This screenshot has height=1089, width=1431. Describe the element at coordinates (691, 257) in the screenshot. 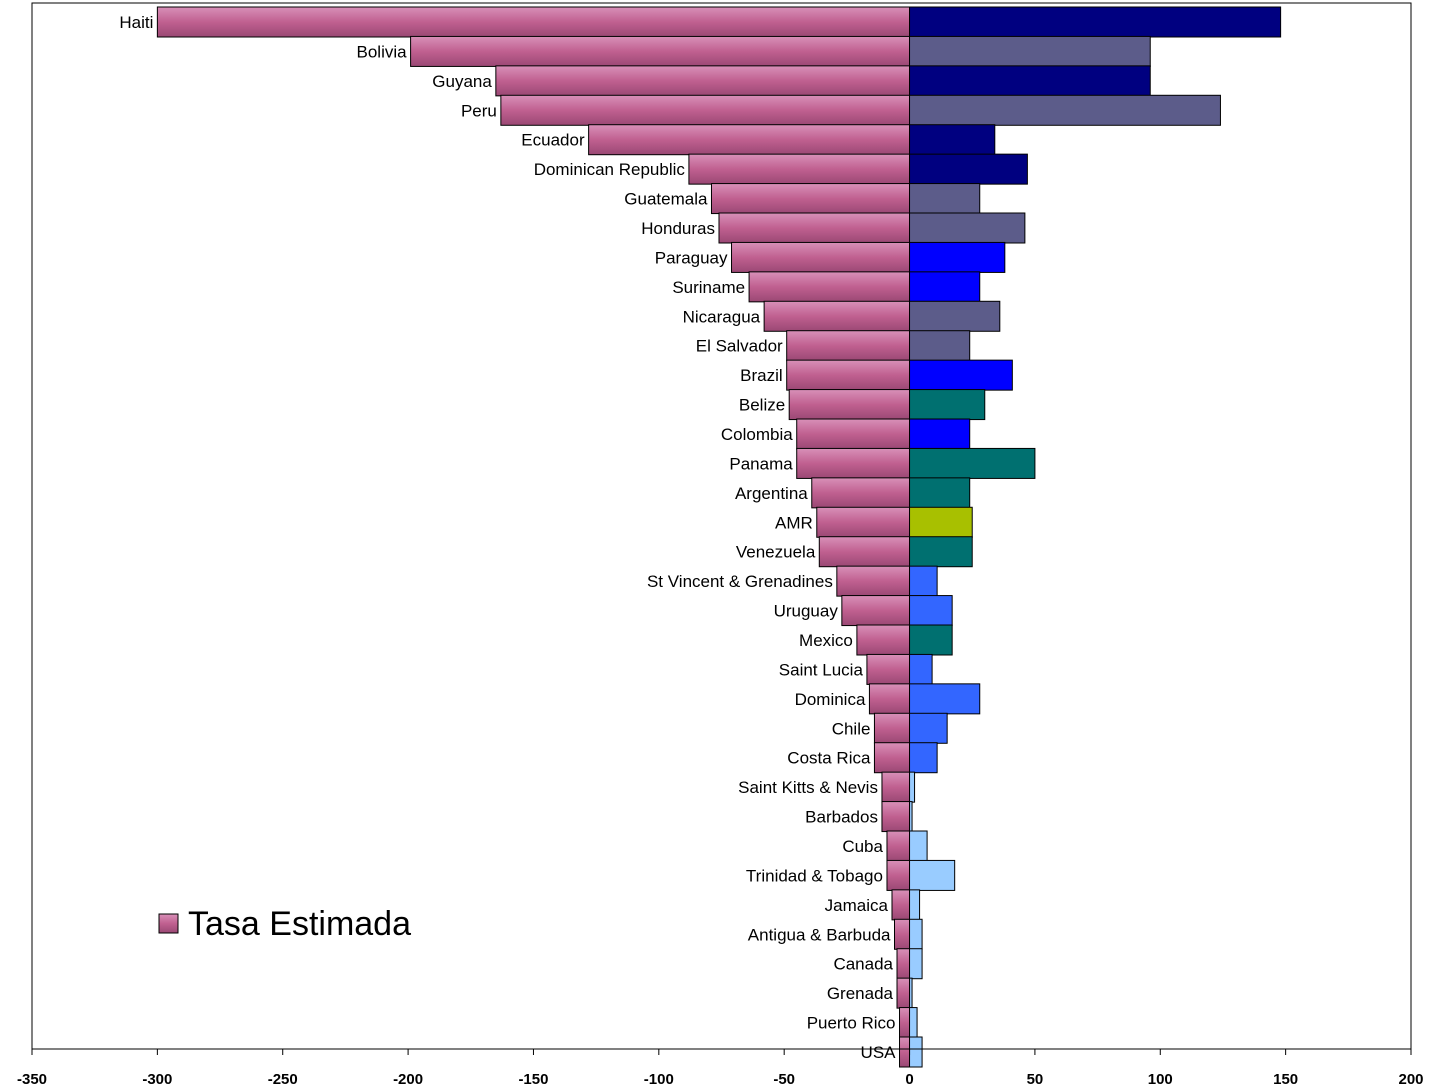

I see `category-label: Paraguay` at that location.